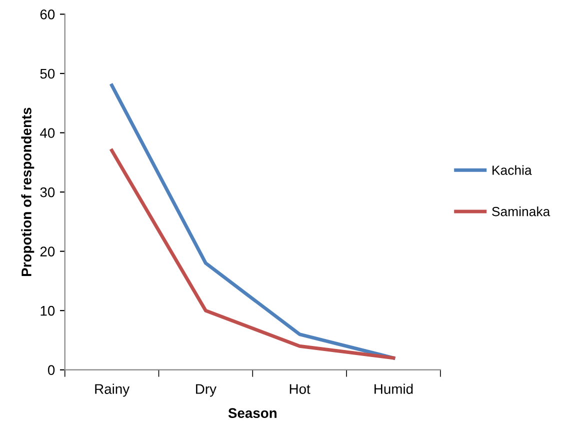 Image resolution: width=569 pixels, height=444 pixels. I want to click on y-axis-title: Propotion of respondents, so click(27, 192).